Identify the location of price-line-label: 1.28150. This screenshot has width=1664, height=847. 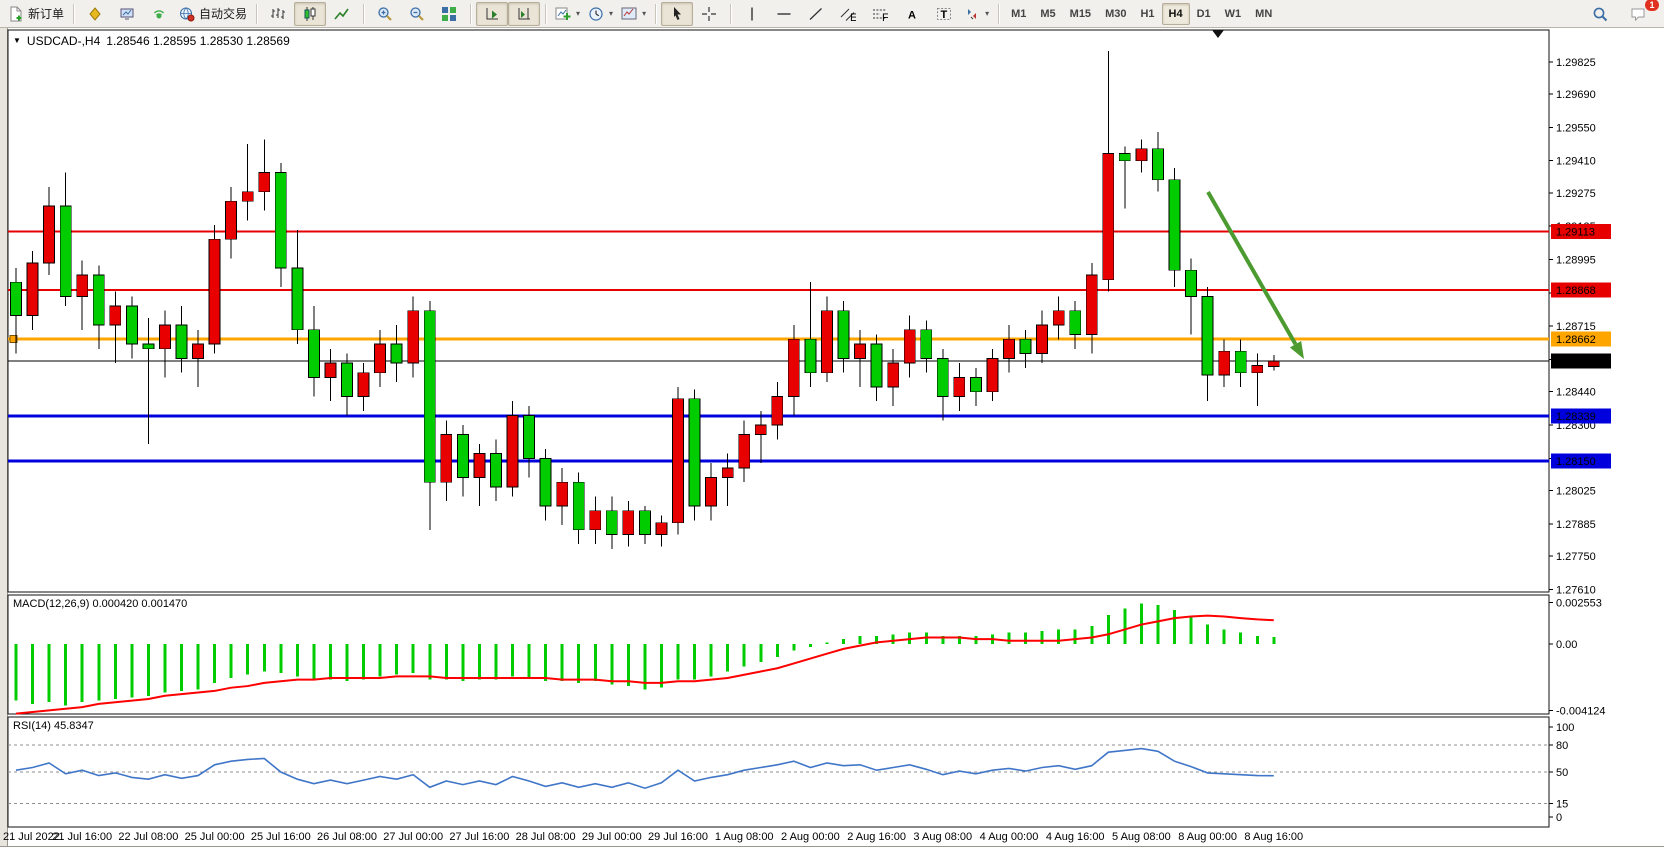
(1581, 461).